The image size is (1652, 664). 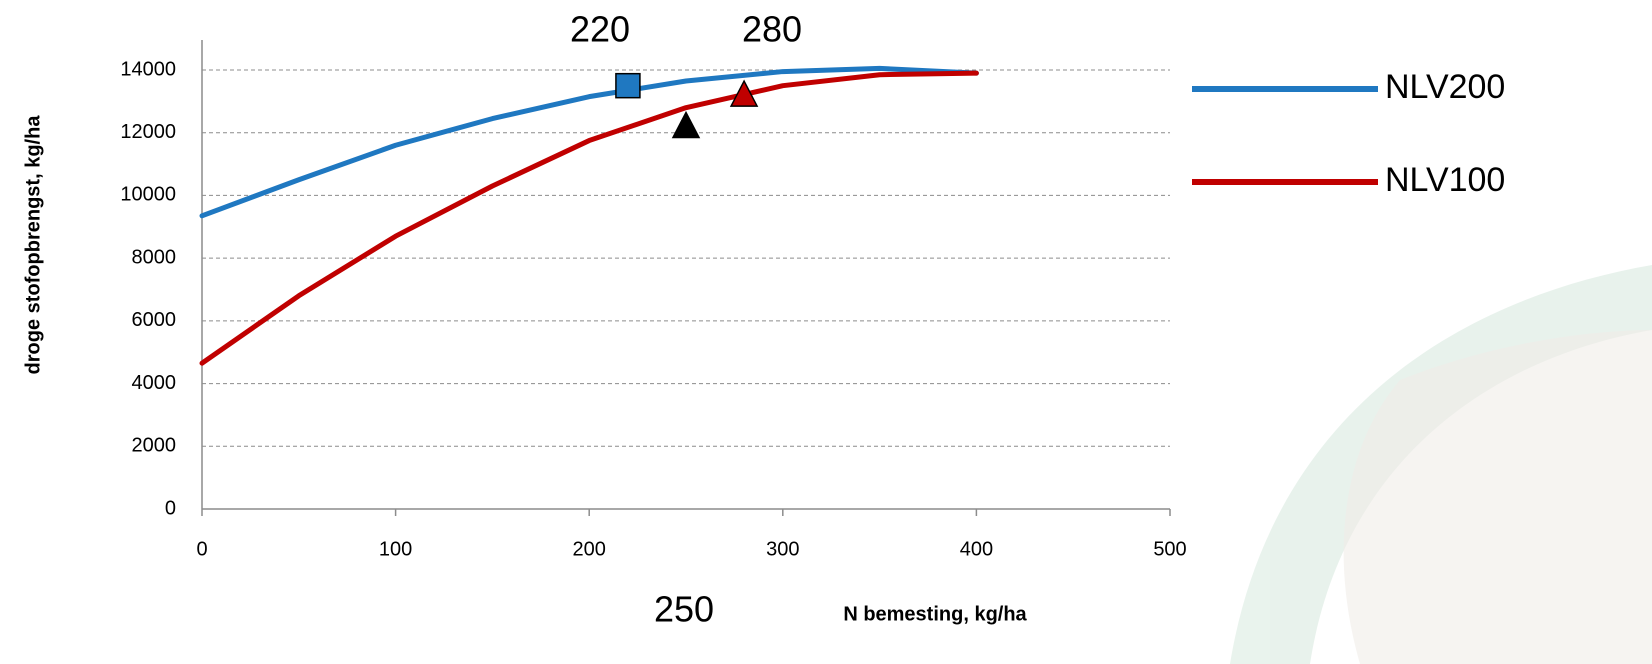 What do you see at coordinates (684, 609) in the screenshot?
I see `annotation: 250` at bounding box center [684, 609].